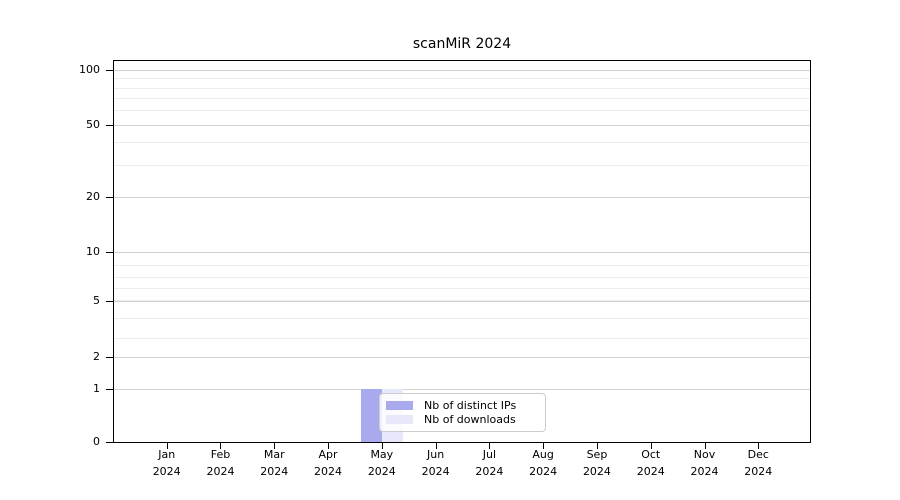  What do you see at coordinates (651, 454) in the screenshot?
I see `x-tick-label-month: Oct` at bounding box center [651, 454].